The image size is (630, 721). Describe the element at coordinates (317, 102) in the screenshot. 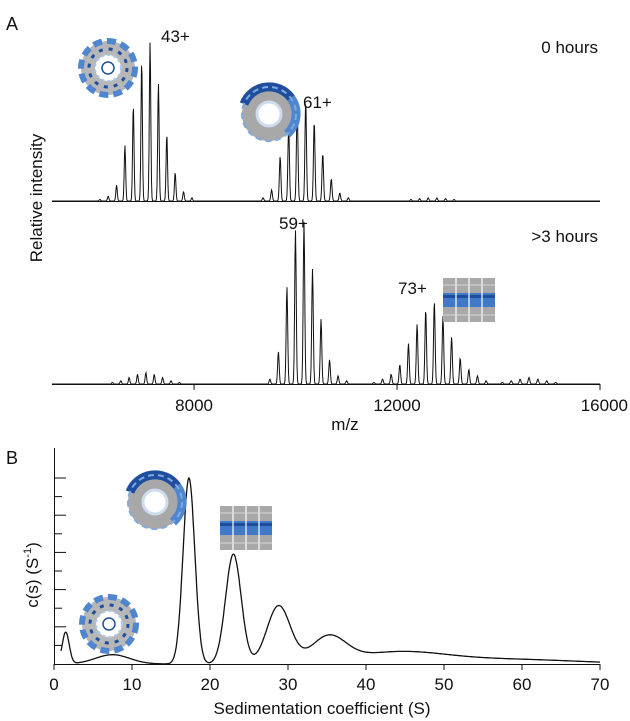

I see `peak-label-61: 61+` at that location.